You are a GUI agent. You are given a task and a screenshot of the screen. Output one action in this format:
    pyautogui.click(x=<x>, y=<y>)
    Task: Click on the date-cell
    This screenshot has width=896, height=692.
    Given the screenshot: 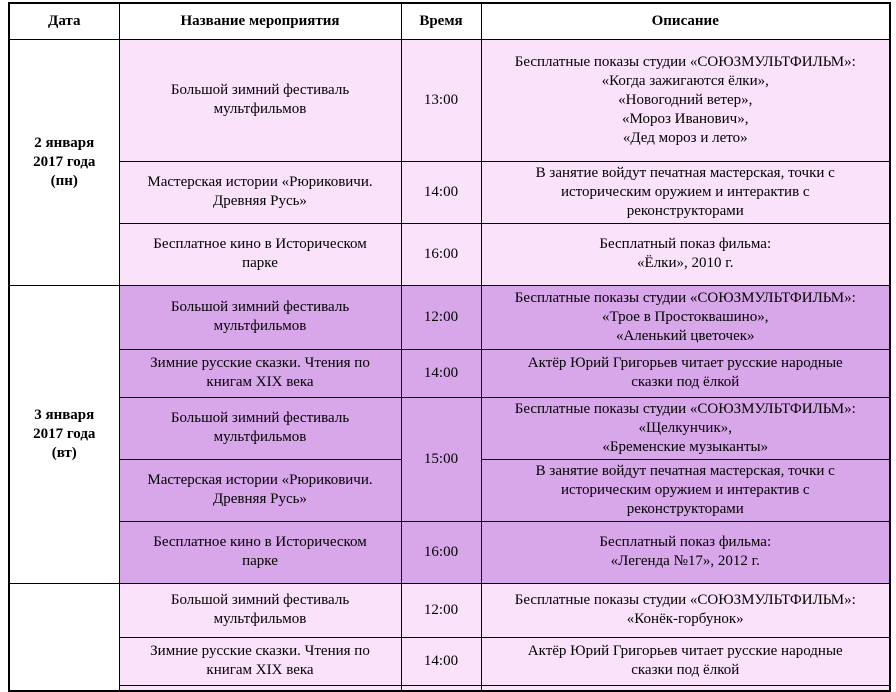 What is the action you would take?
    pyautogui.click(x=64, y=637)
    